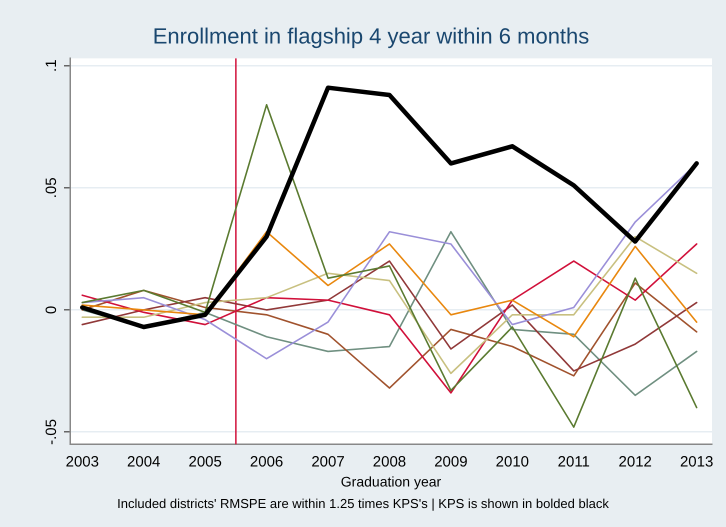  What do you see at coordinates (51, 65) in the screenshot?
I see `y-tick-label: .1` at bounding box center [51, 65].